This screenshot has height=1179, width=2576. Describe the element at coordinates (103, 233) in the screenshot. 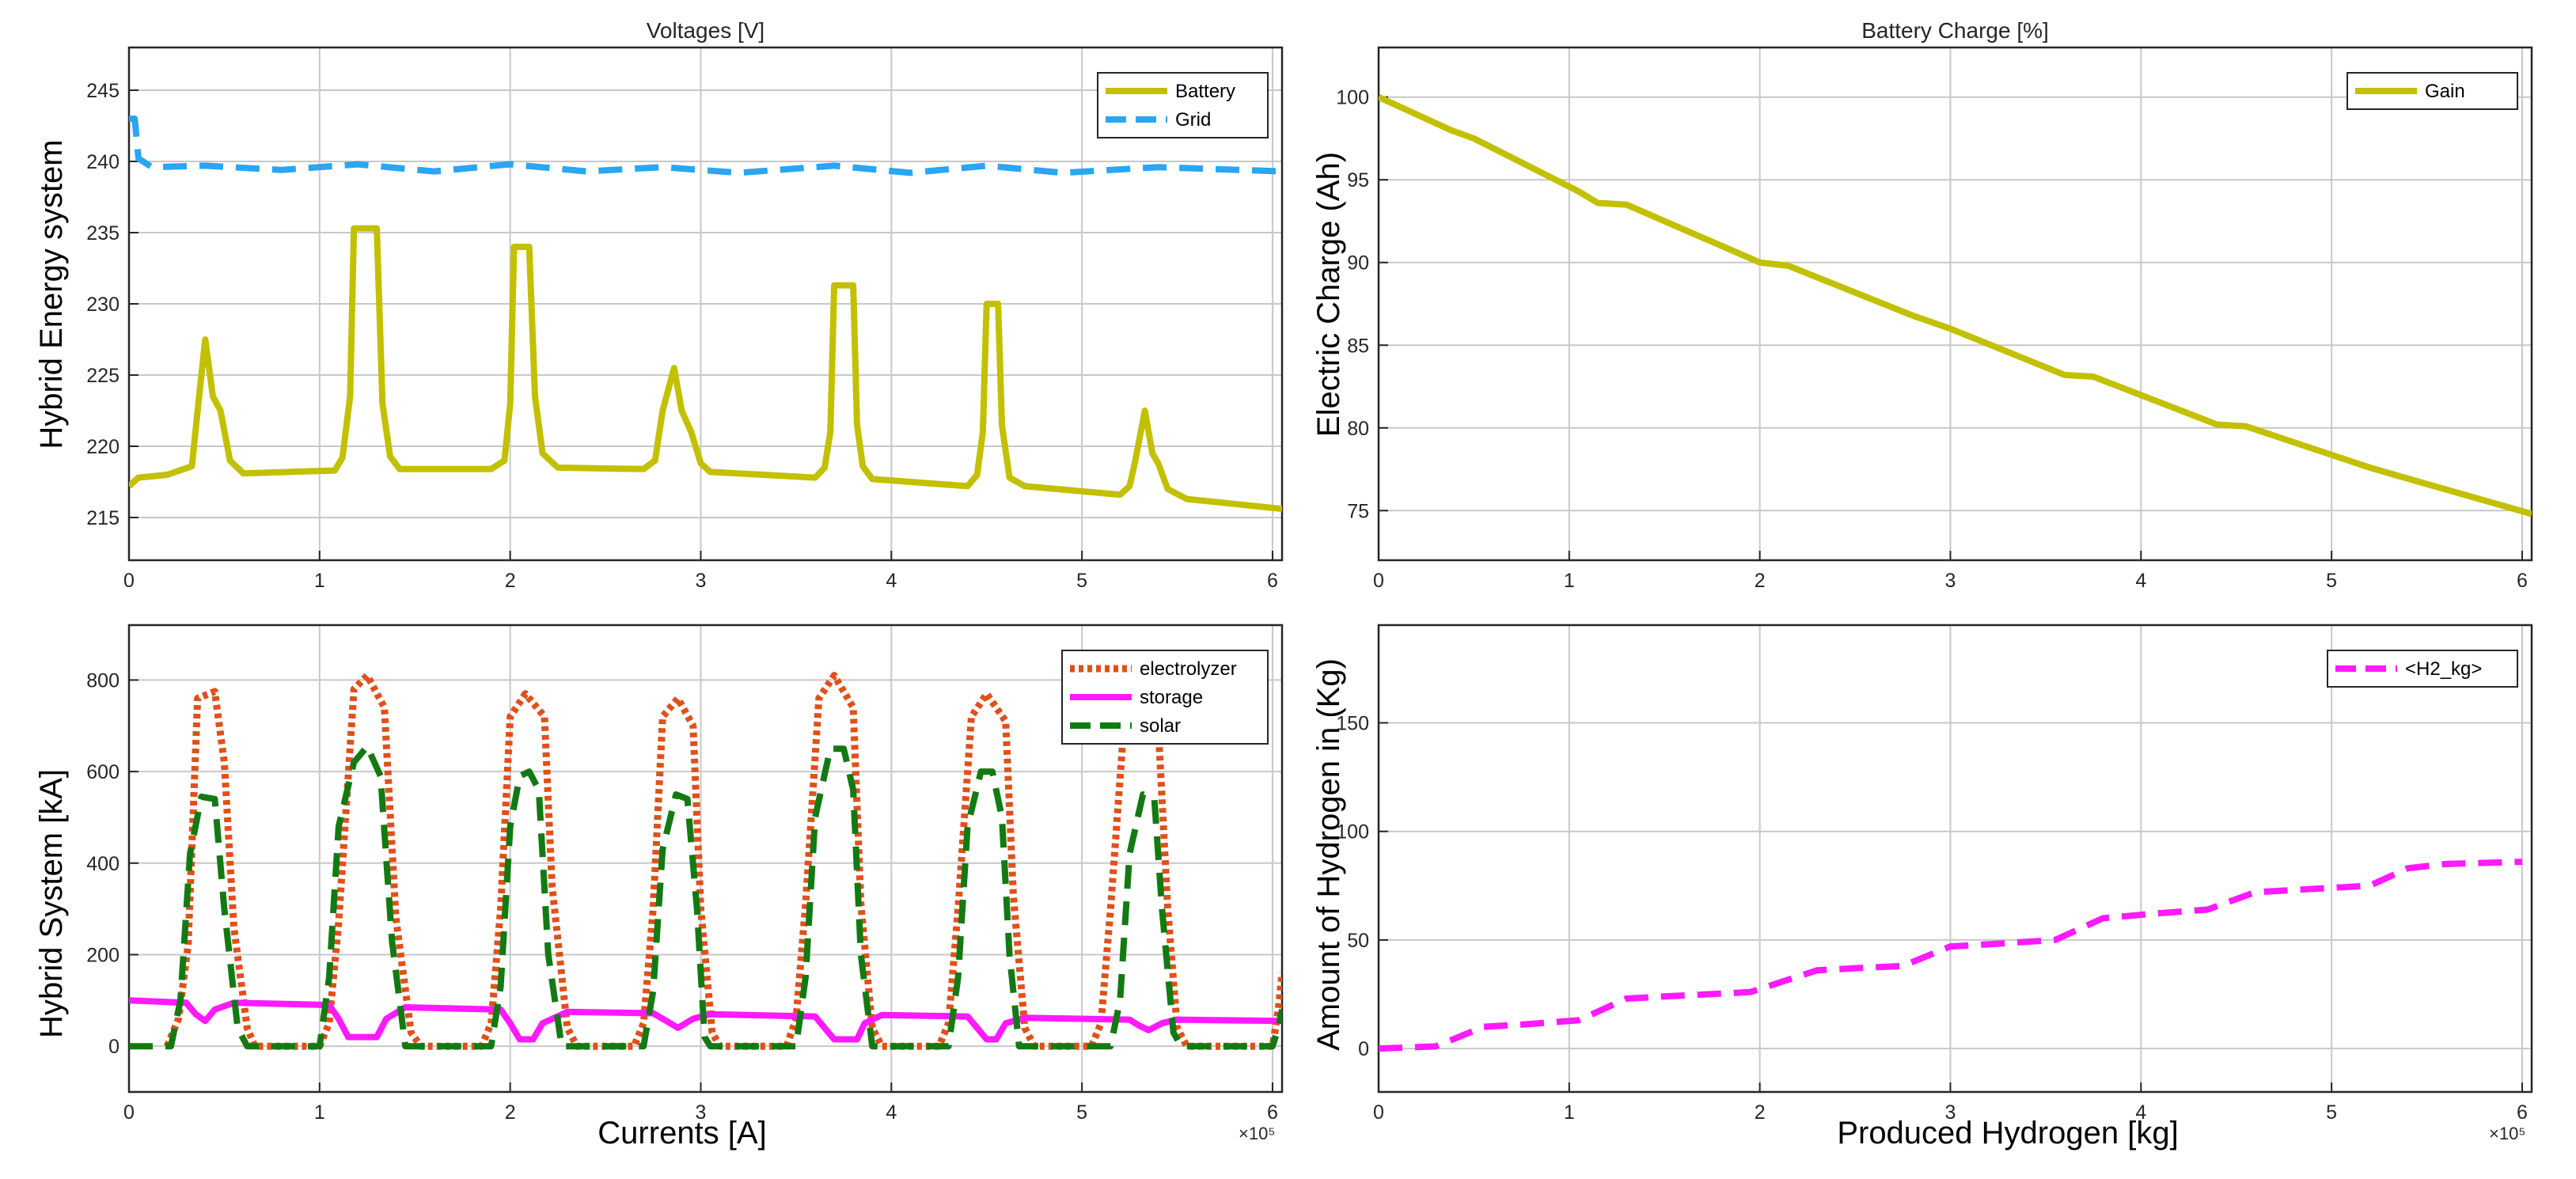

I see `y-tick-label: 235` at that location.